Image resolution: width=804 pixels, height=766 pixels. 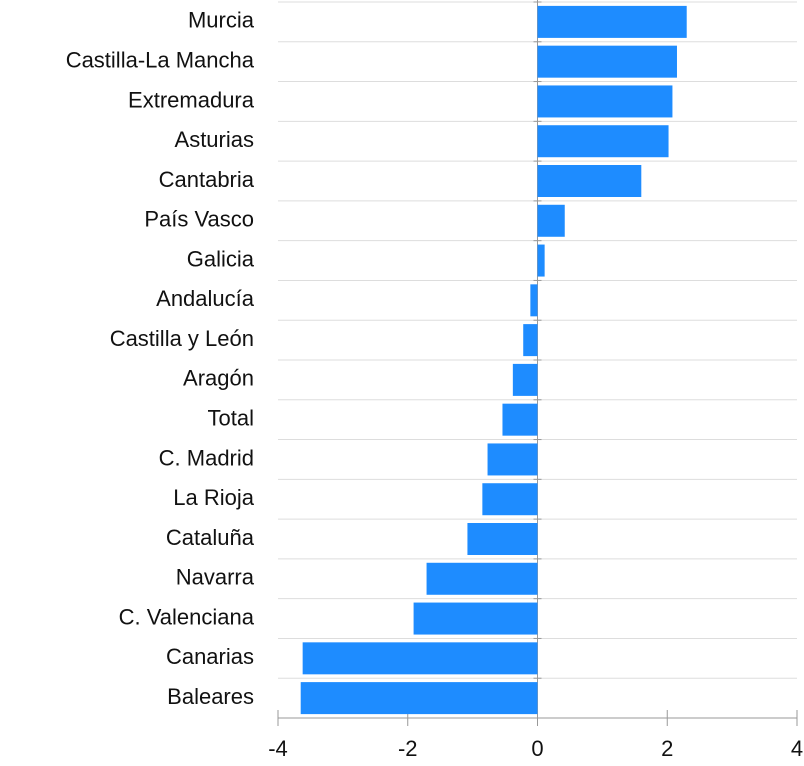 I want to click on y-tick-label: La Rioja, so click(x=213, y=497).